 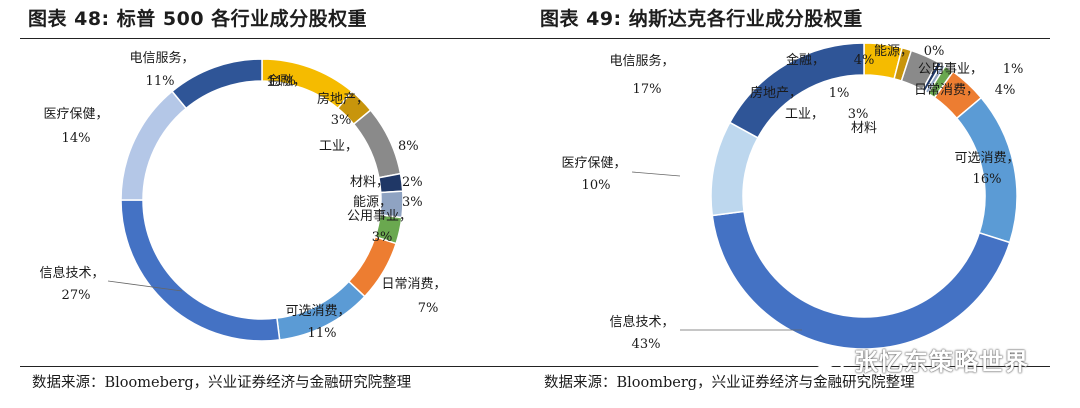 What do you see at coordinates (388, 202) in the screenshot?
I see `data-label-能源: 能源， 3%` at bounding box center [388, 202].